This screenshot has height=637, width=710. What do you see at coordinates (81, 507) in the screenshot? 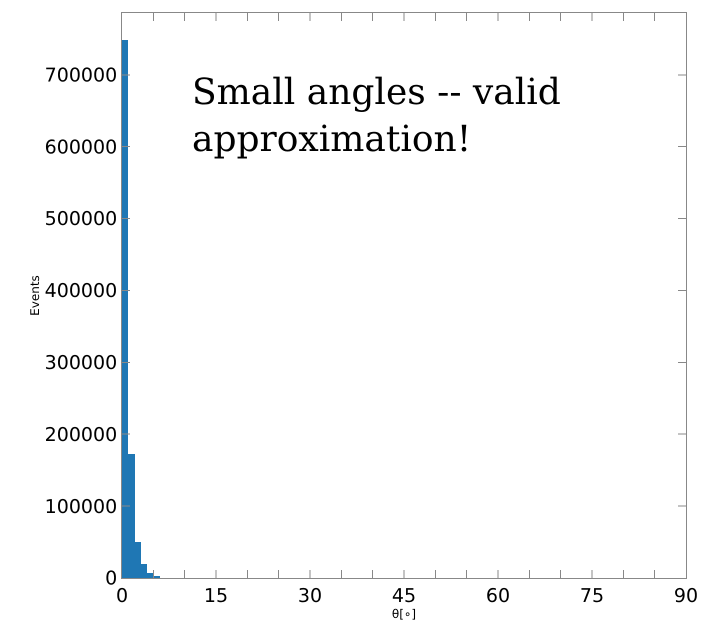
I see `y-tick-label: 100000` at bounding box center [81, 507].